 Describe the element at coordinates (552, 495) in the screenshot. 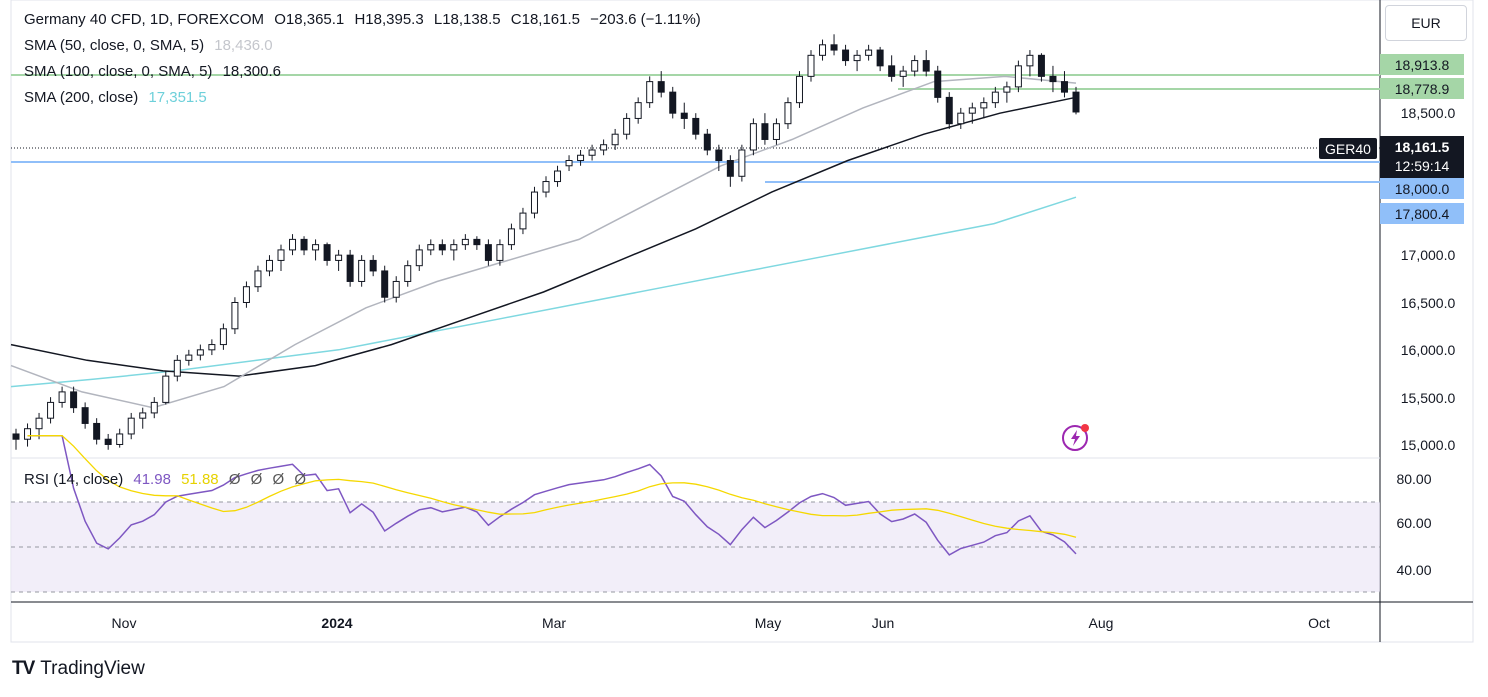

I see `rsi-line` at that location.